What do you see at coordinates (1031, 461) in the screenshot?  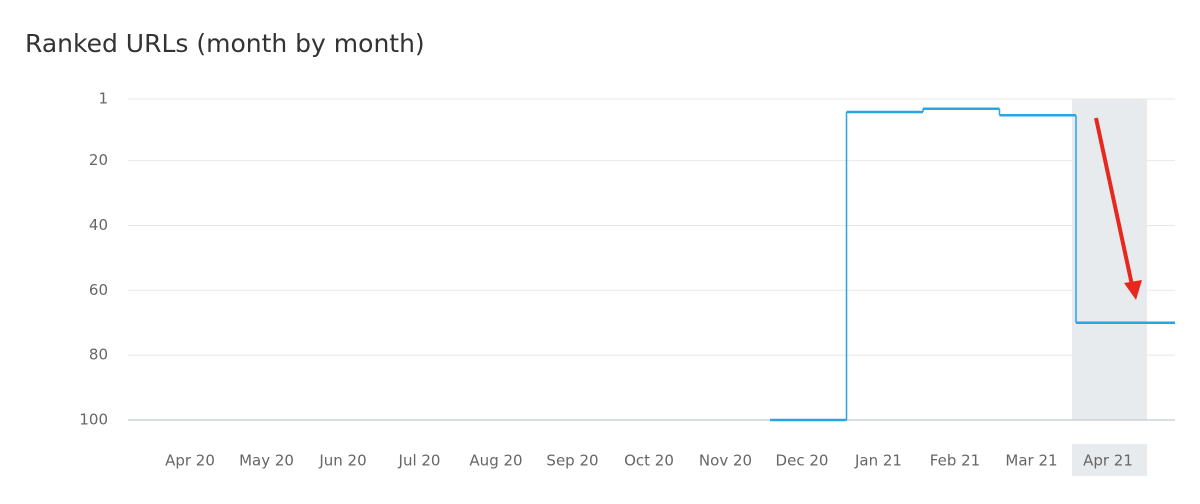 I see `x-tick-label: Mar 21` at bounding box center [1031, 461].